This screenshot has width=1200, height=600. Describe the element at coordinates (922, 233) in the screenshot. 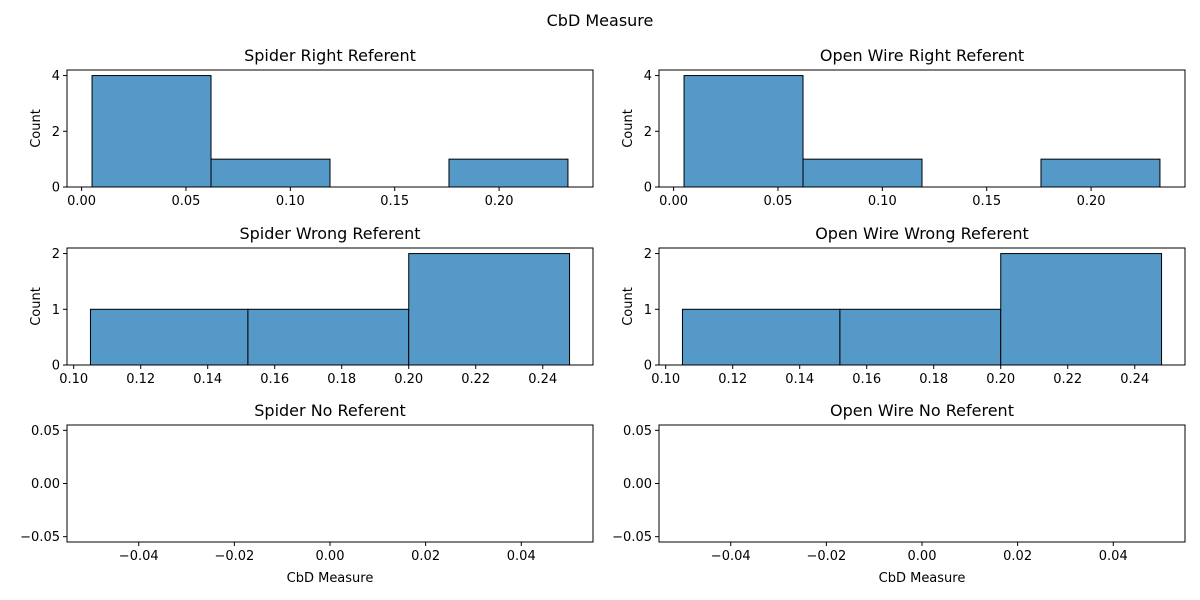

I see `subplot-title: Open Wire Wrong Referent` at that location.